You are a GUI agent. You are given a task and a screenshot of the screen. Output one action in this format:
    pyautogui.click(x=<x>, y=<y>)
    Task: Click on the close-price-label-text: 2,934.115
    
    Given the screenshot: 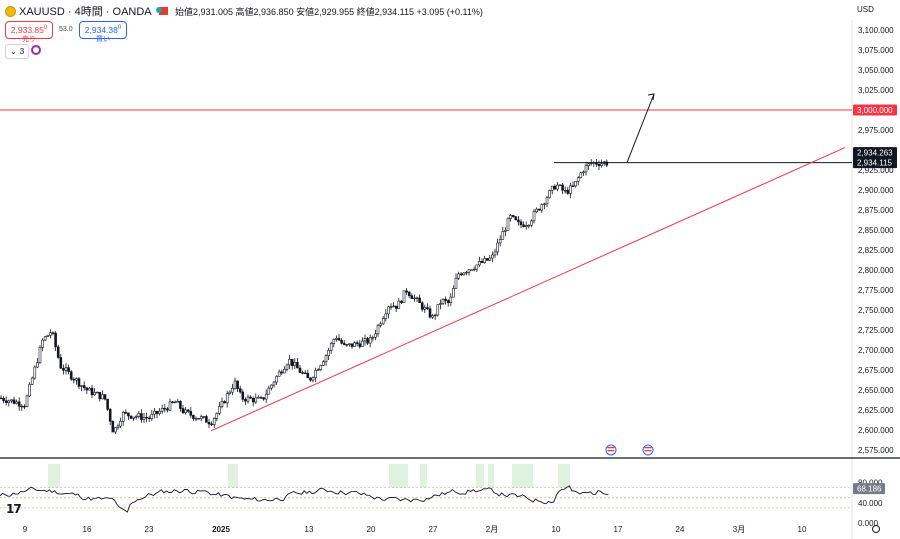 What is the action you would take?
    pyautogui.click(x=875, y=163)
    